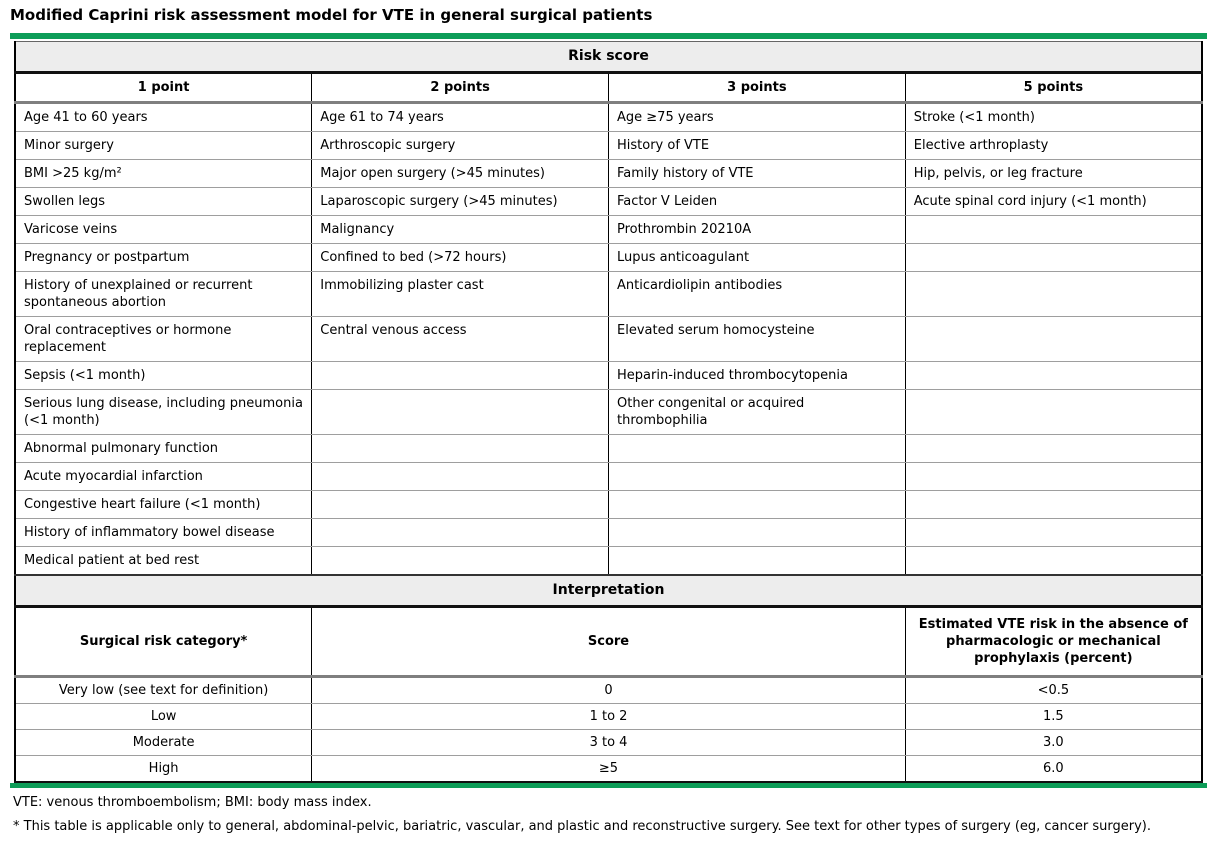 Image resolution: width=1218 pixels, height=850 pixels. What do you see at coordinates (163, 88) in the screenshot?
I see `points-header-1: 1 point` at bounding box center [163, 88].